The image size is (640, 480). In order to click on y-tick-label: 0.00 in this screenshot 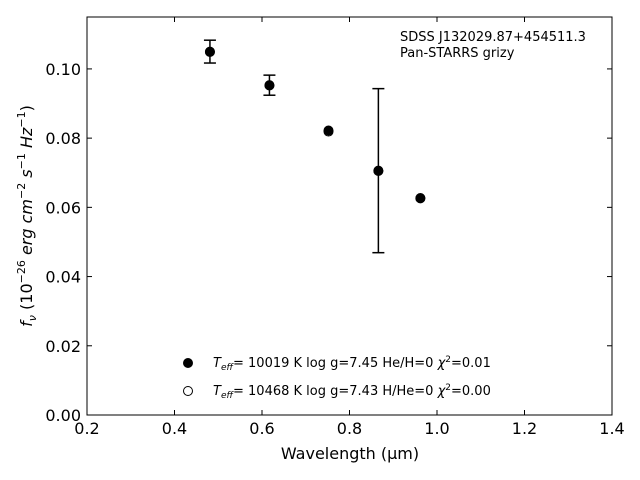, I will do `click(63, 415)`.